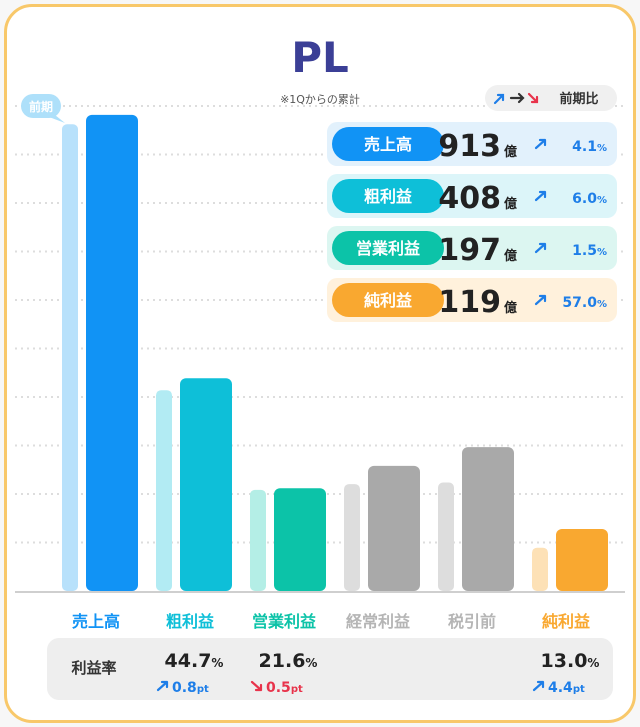 The image size is (640, 727). Describe the element at coordinates (194, 661) in the screenshot. I see `ratio-value-0: 44.7%` at that location.